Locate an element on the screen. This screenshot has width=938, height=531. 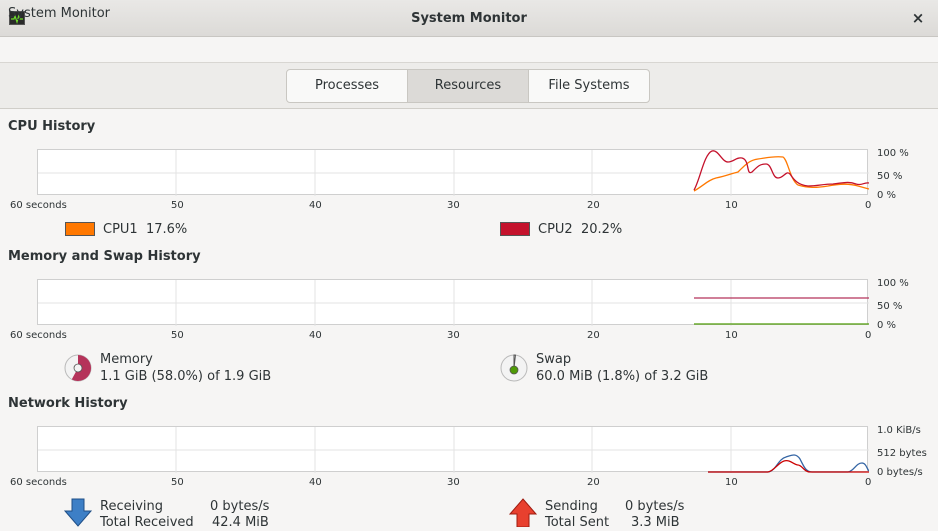
receiving-label: Receiving is located at coordinates (132, 506).